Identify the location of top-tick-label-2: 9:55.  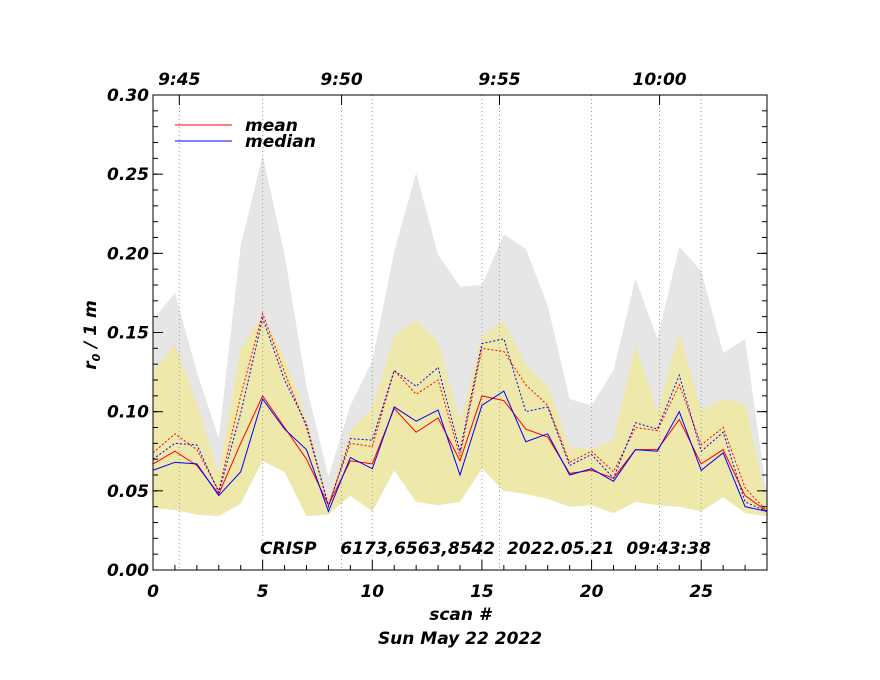
(499, 80).